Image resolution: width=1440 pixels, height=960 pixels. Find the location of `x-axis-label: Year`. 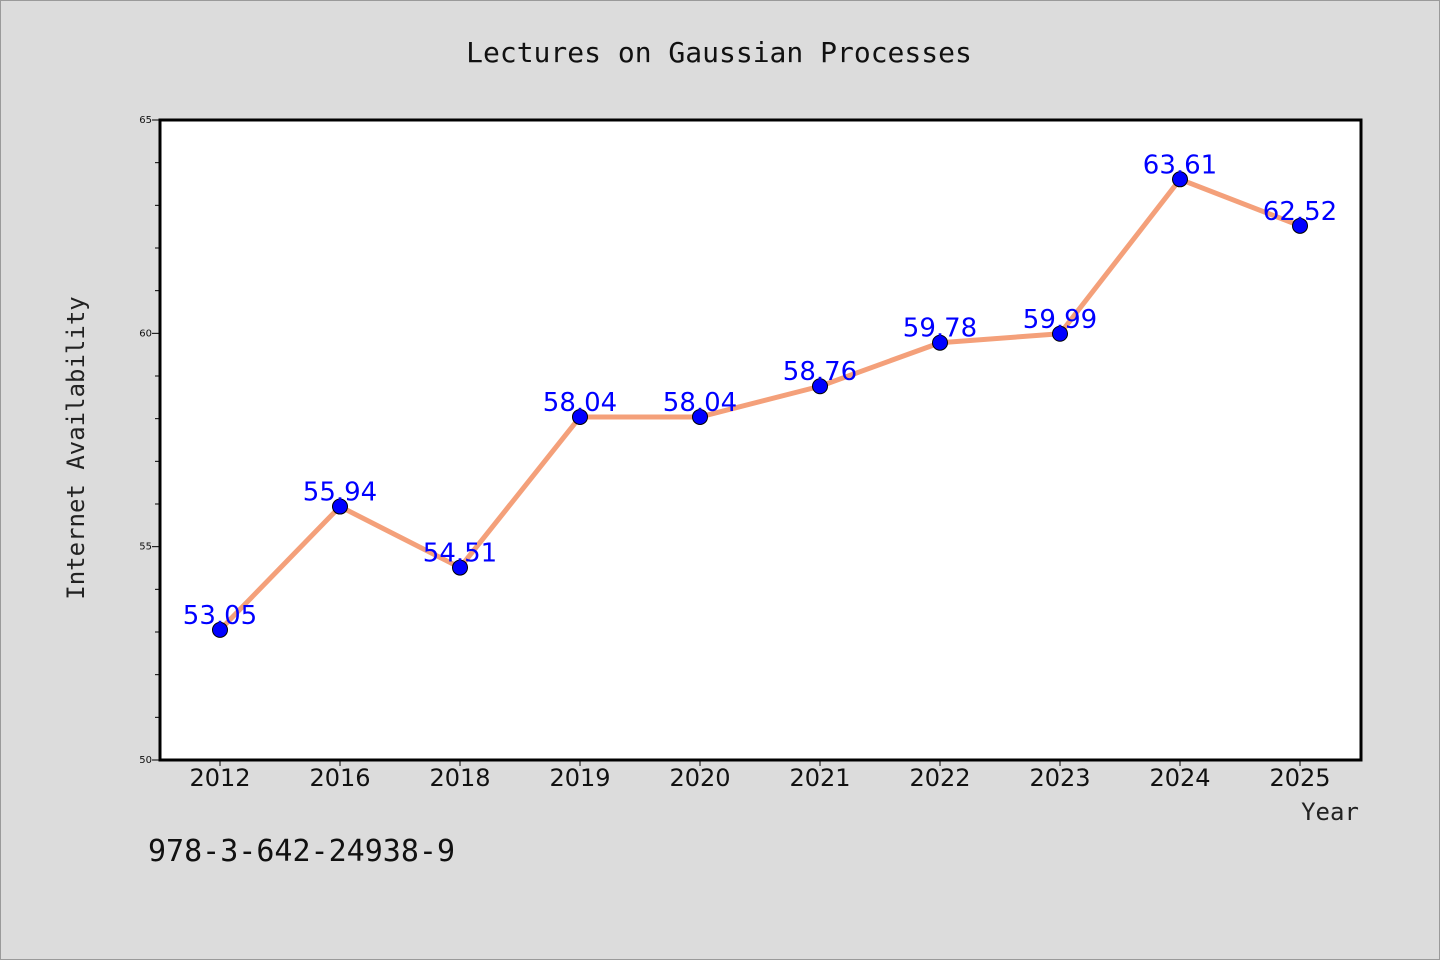

x-axis-label: Year is located at coordinates (1330, 812).